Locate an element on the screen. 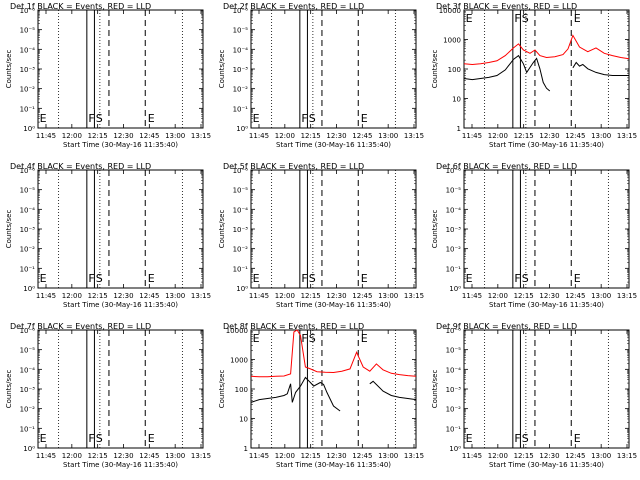  y-tick-label: 1000 is located at coordinates (239, 361).